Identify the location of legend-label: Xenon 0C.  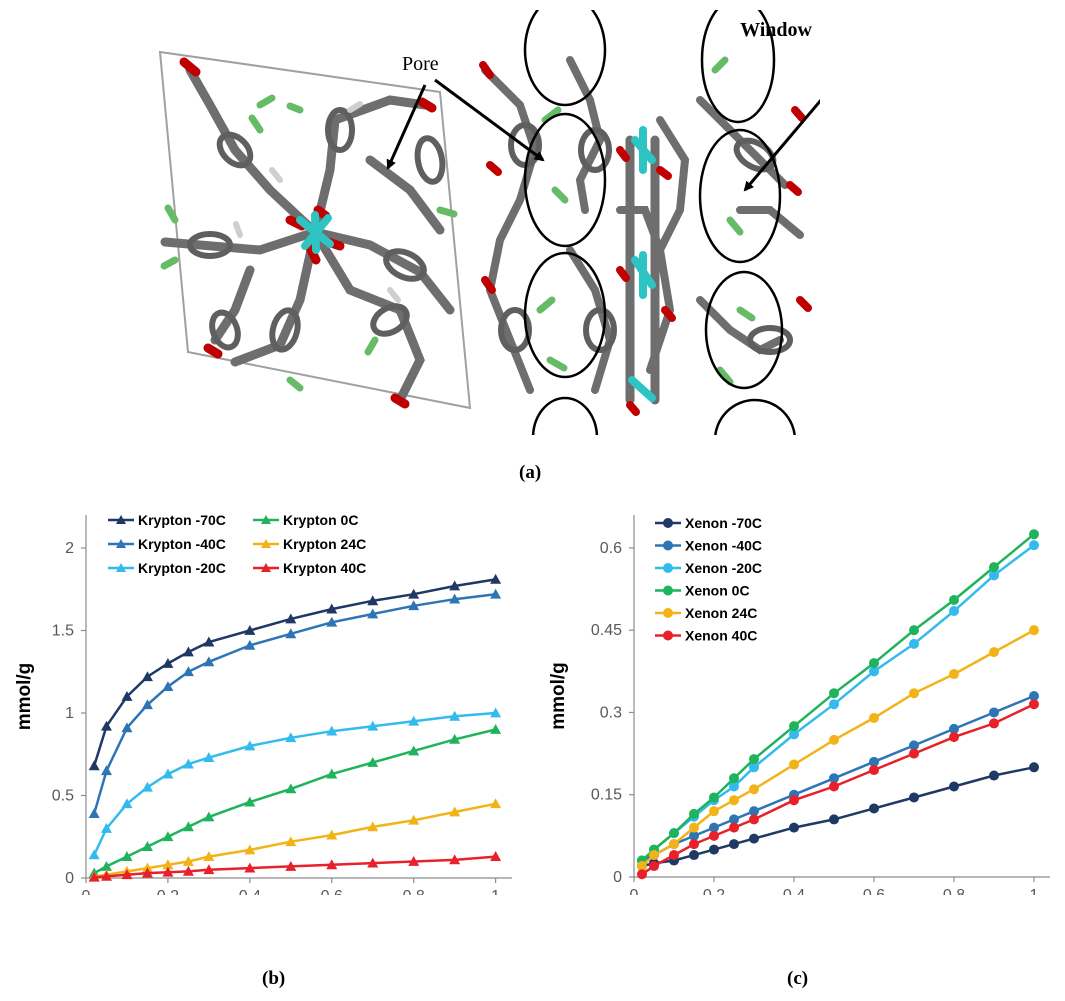
(717, 591).